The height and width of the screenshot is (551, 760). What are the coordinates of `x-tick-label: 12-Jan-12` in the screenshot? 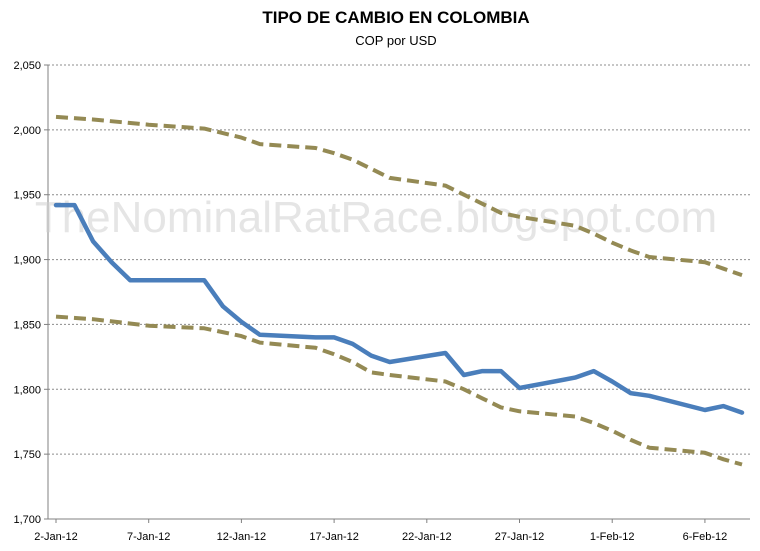 It's located at (242, 537).